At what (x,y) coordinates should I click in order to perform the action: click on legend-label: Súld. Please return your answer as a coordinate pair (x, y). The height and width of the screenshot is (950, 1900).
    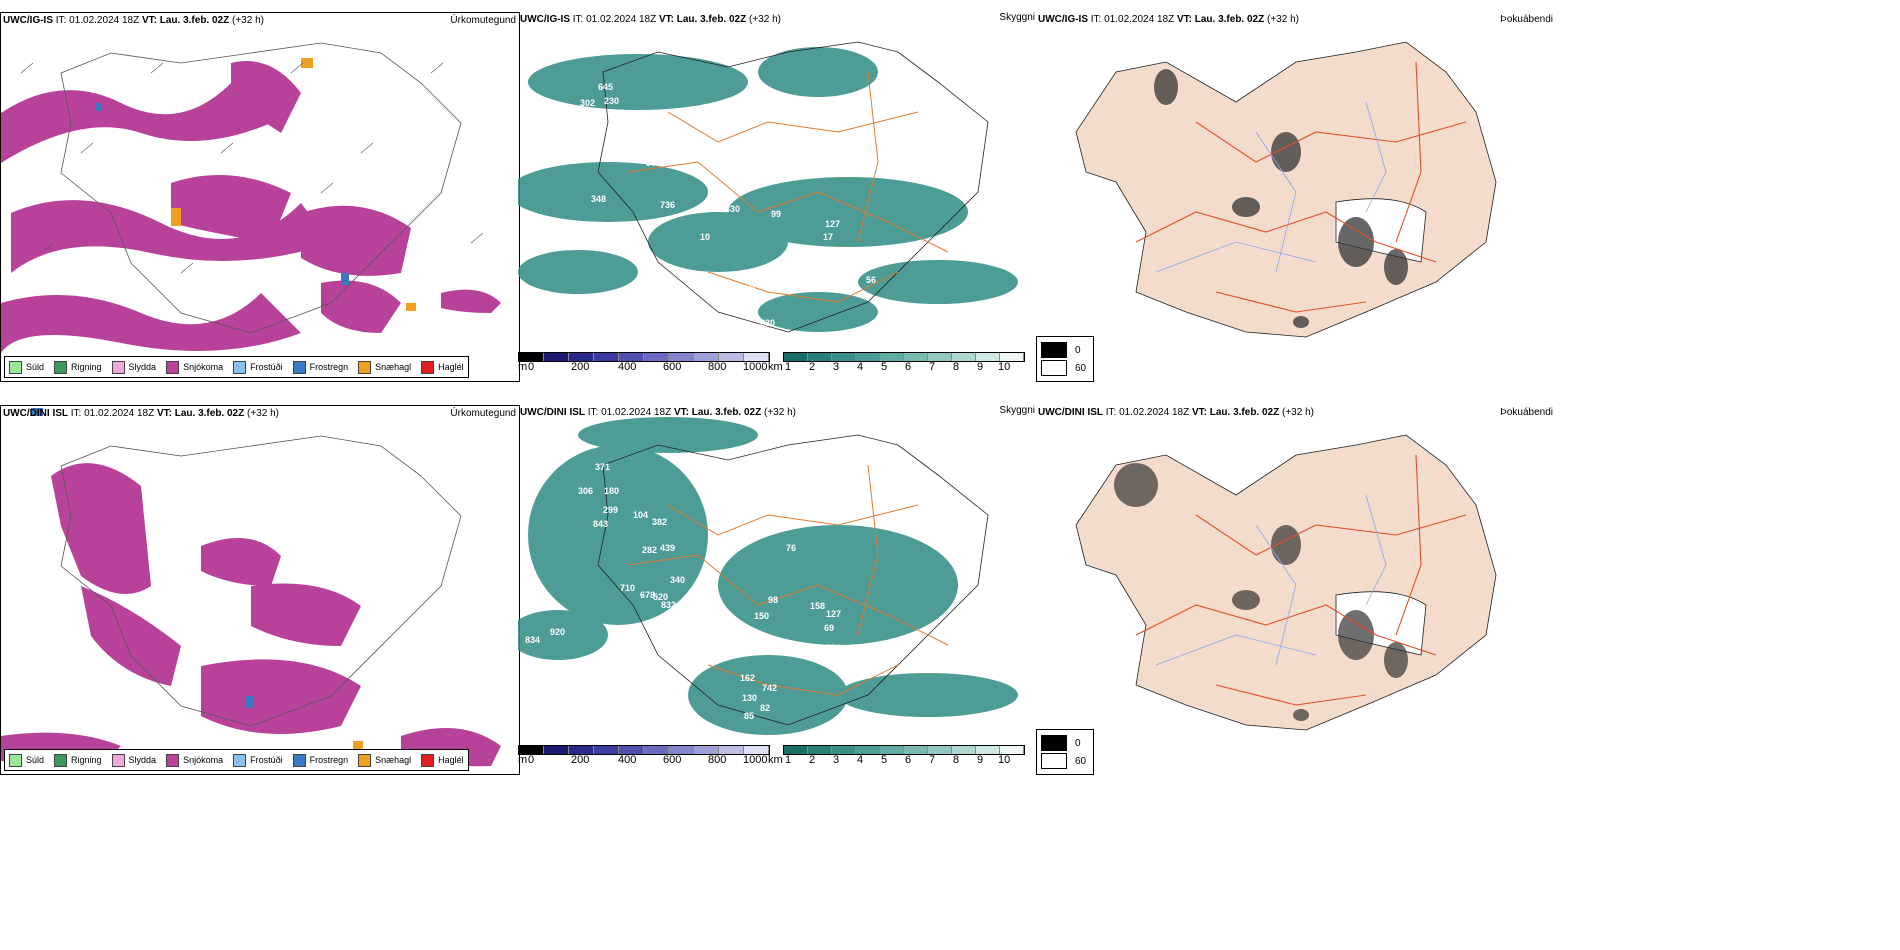
    Looking at the image, I should click on (35, 367).